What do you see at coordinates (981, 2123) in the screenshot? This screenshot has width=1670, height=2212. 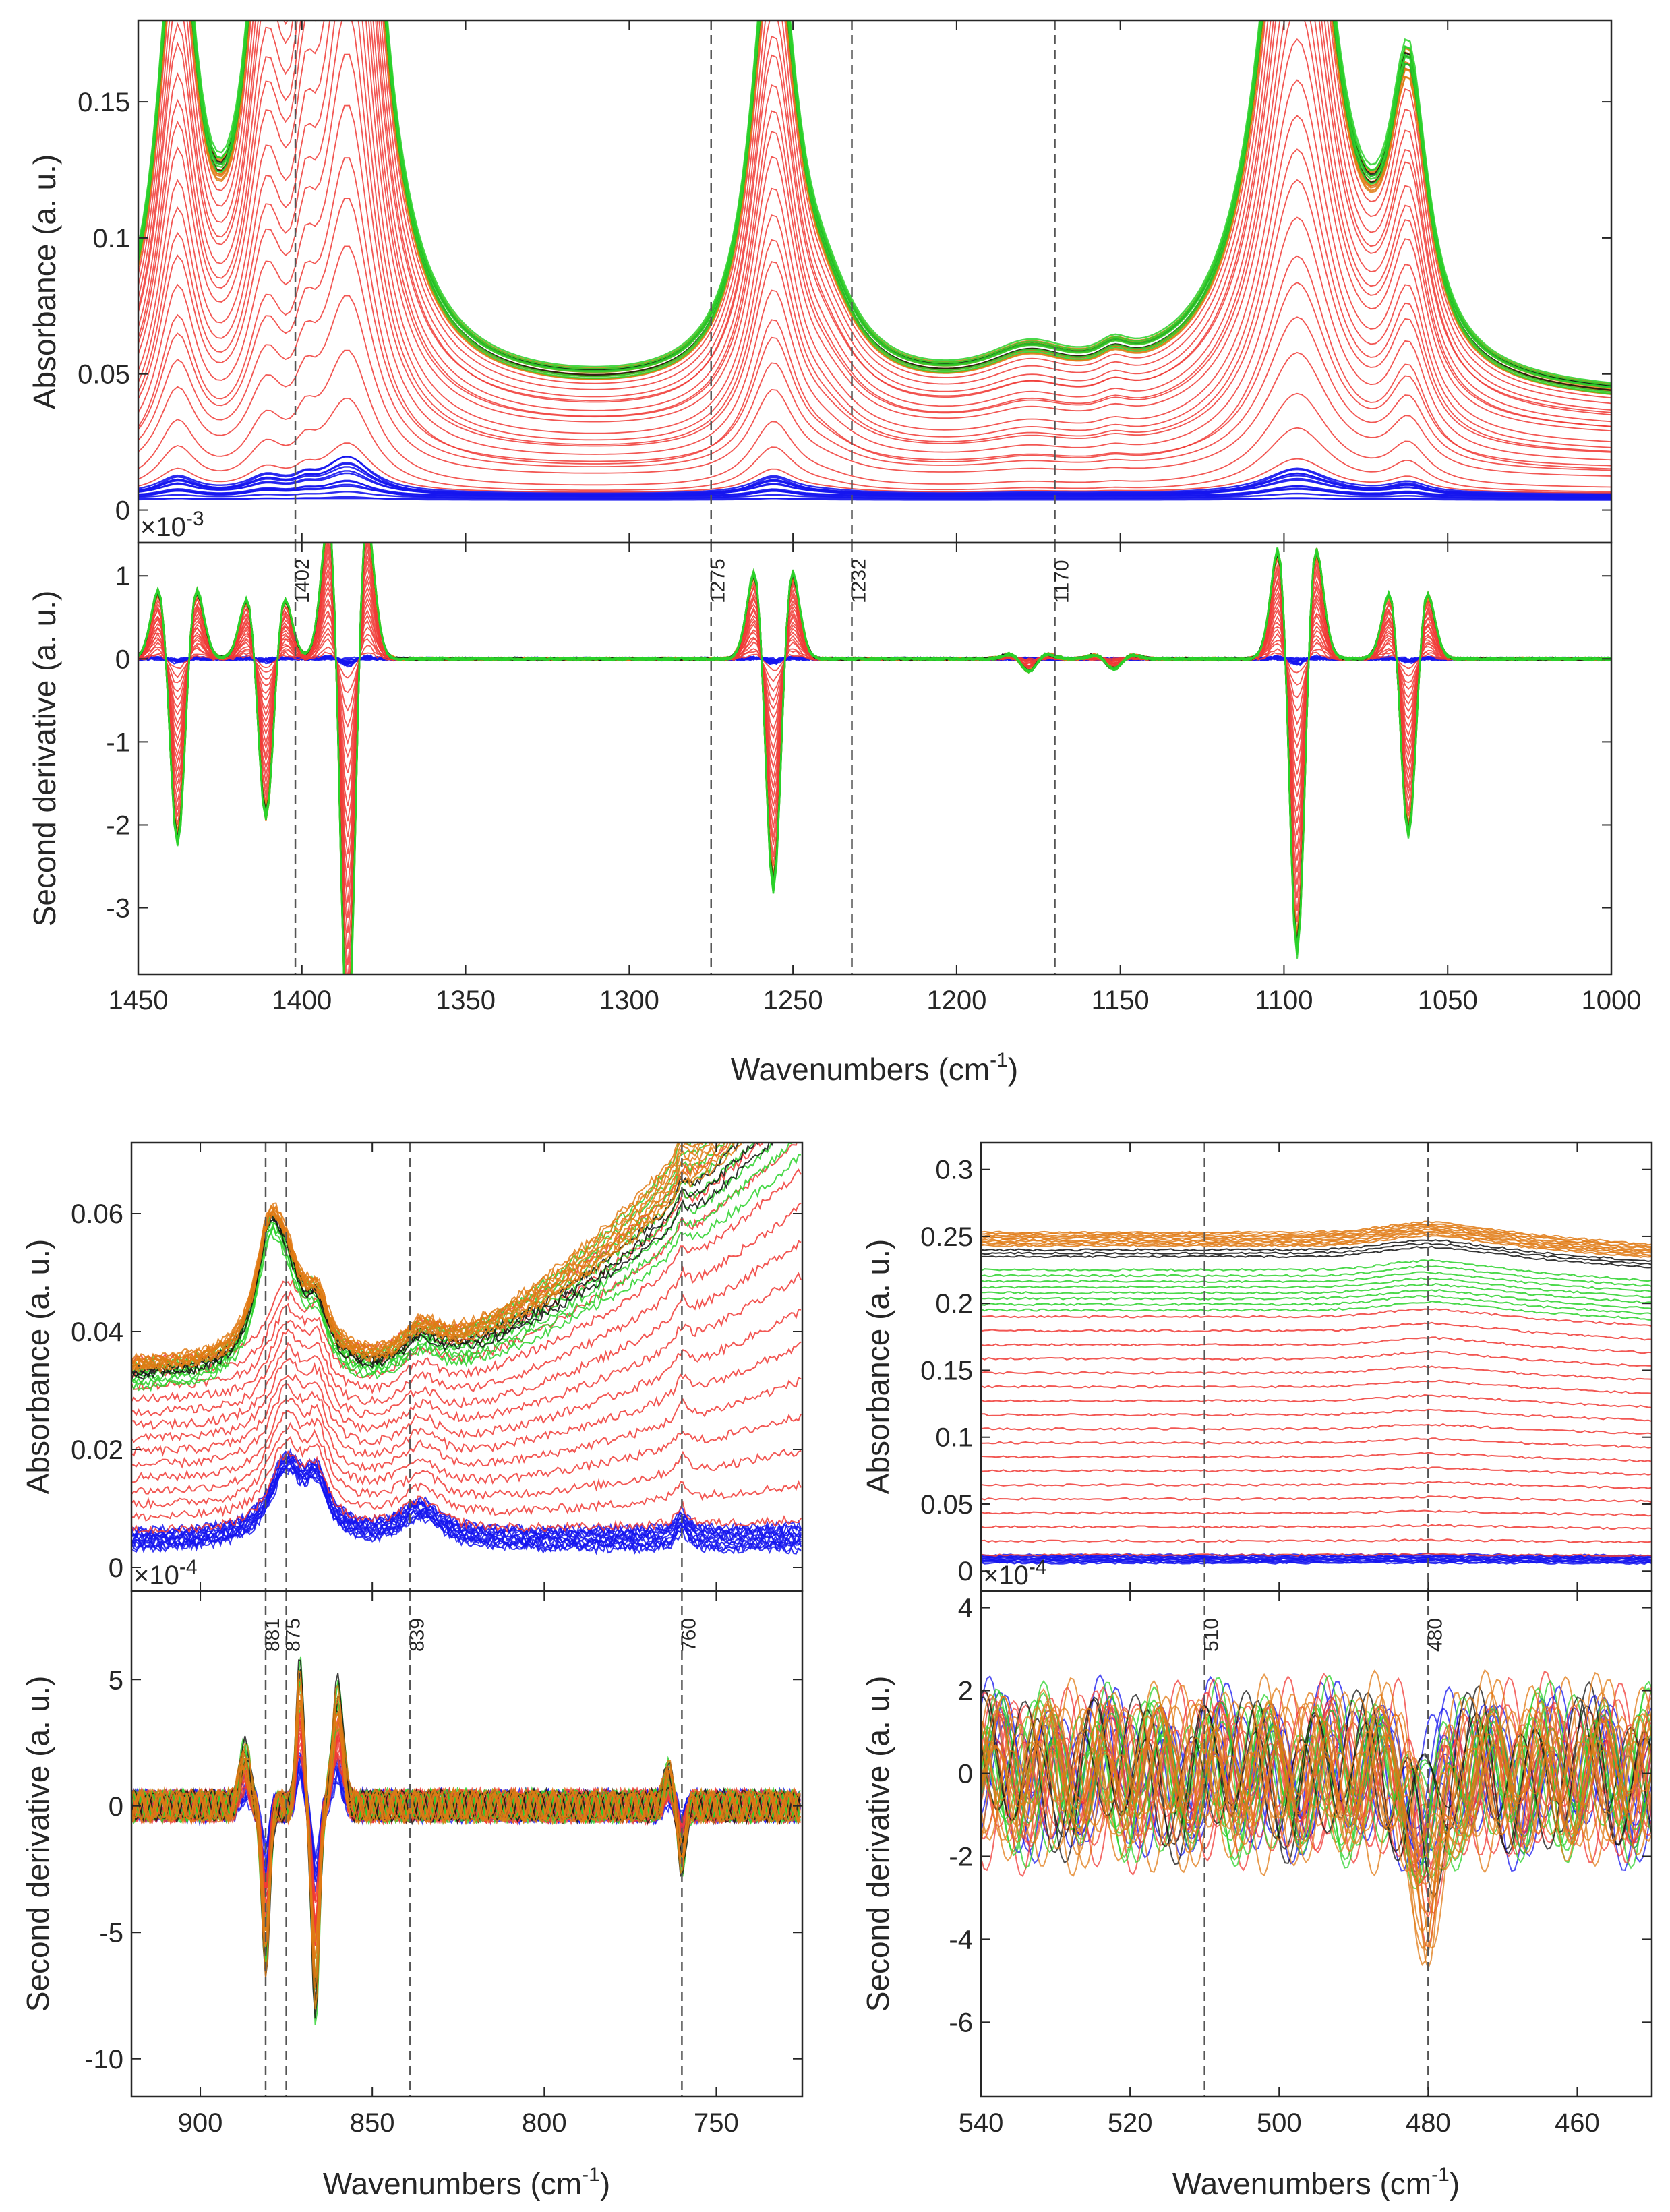 I see `xtick-label: 540` at bounding box center [981, 2123].